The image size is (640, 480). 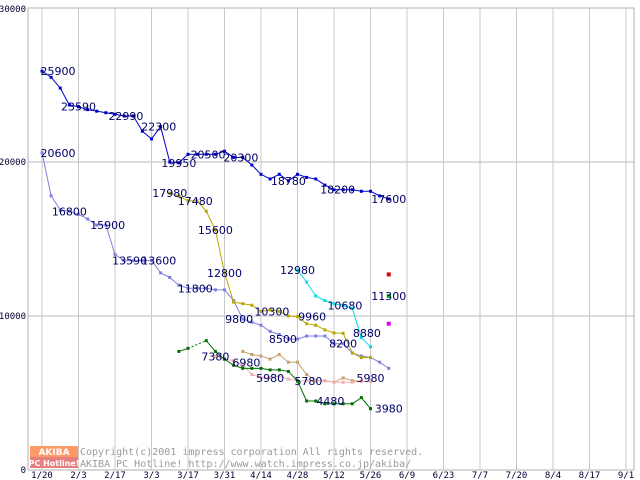 What do you see at coordinates (246, 363) in the screenshot?
I see `data-label: 6980` at bounding box center [246, 363].